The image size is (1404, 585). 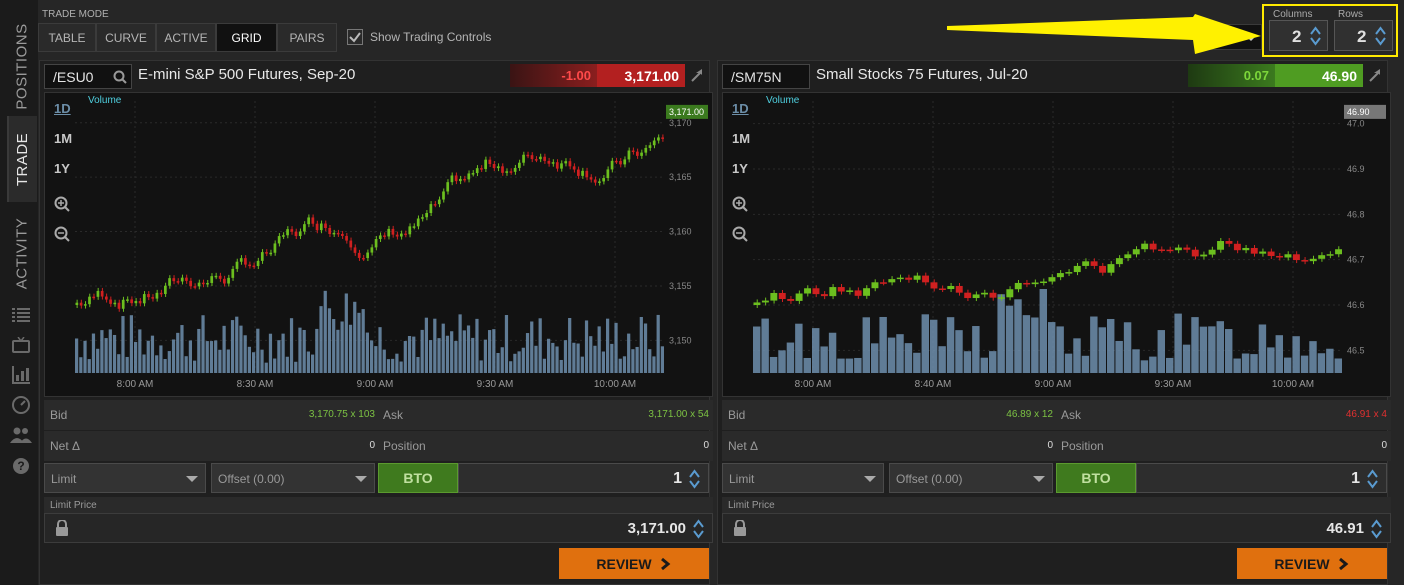 I want to click on last-price-badge: 3,171.00, so click(x=641, y=75).